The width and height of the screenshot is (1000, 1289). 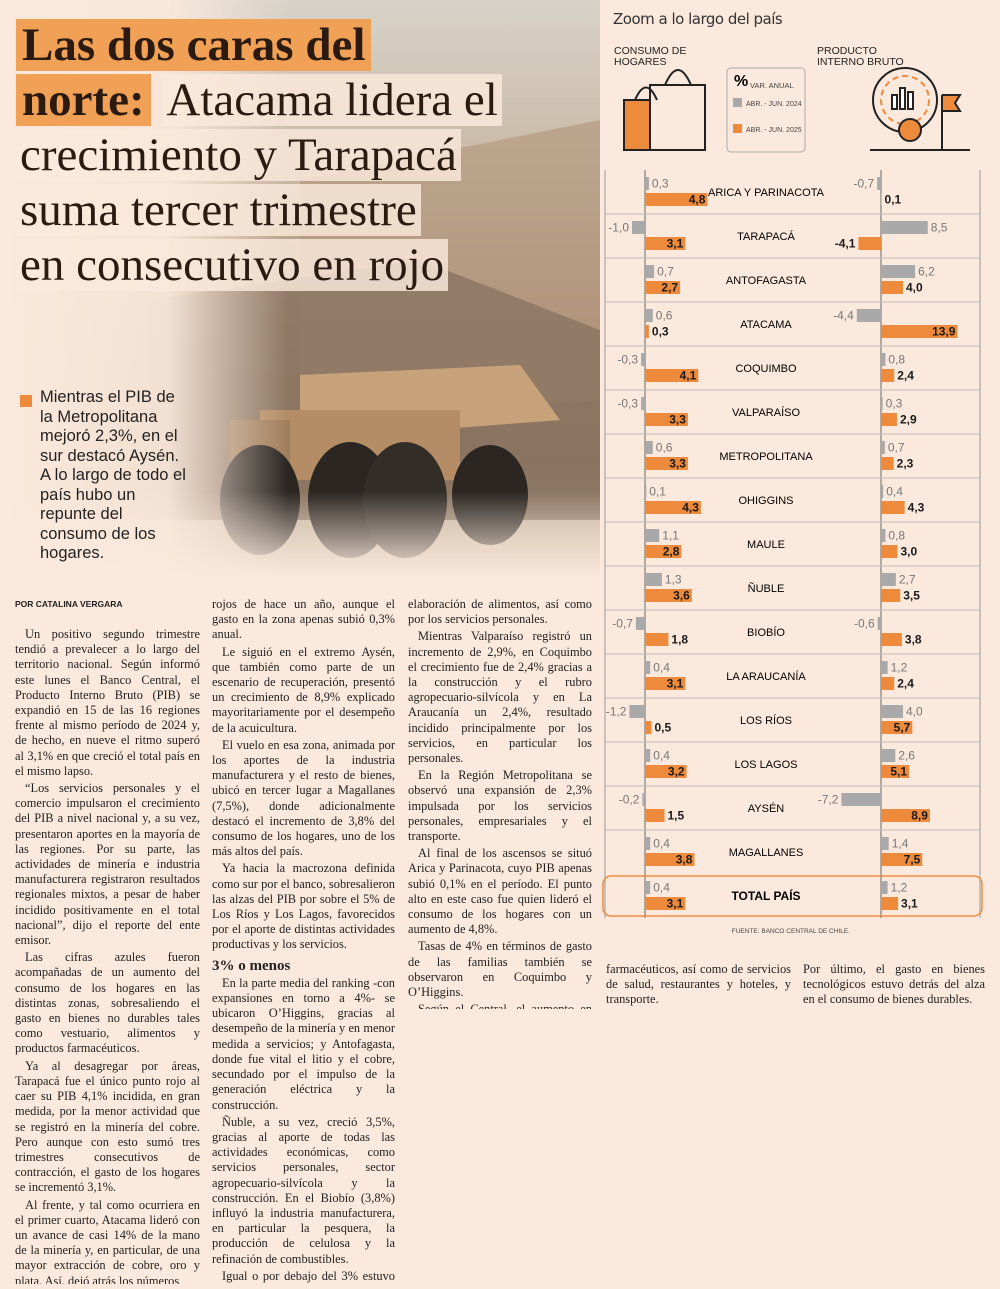 I want to click on value-label: 3,3, so click(x=677, y=464).